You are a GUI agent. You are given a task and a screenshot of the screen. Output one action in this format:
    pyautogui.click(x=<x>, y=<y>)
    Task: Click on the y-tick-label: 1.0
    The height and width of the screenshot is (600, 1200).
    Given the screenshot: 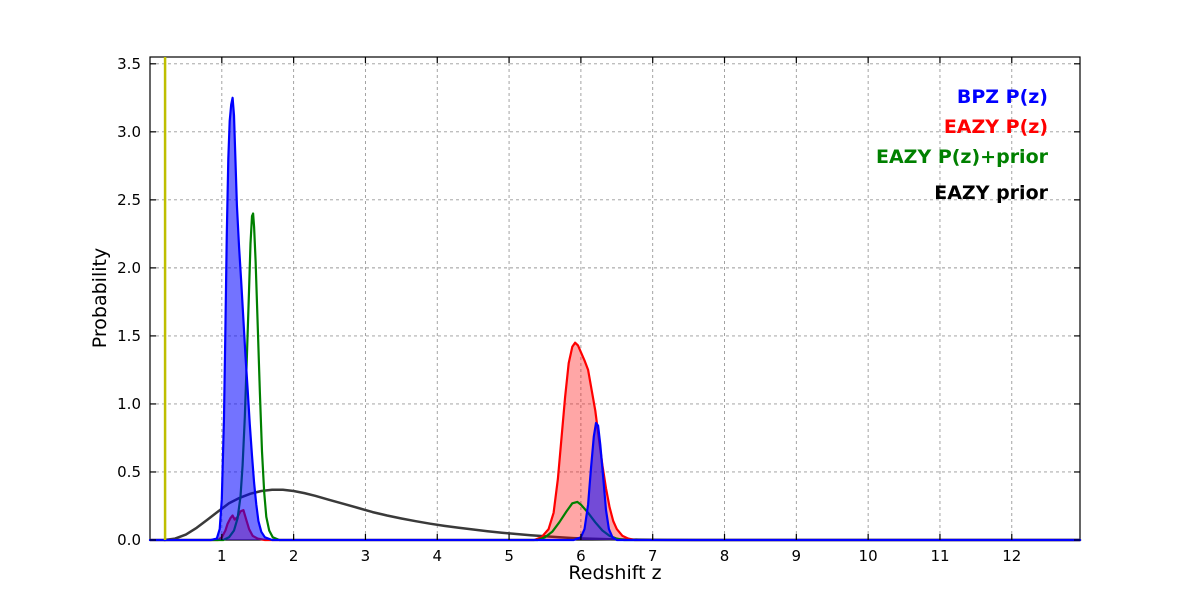 What is the action you would take?
    pyautogui.click(x=129, y=404)
    